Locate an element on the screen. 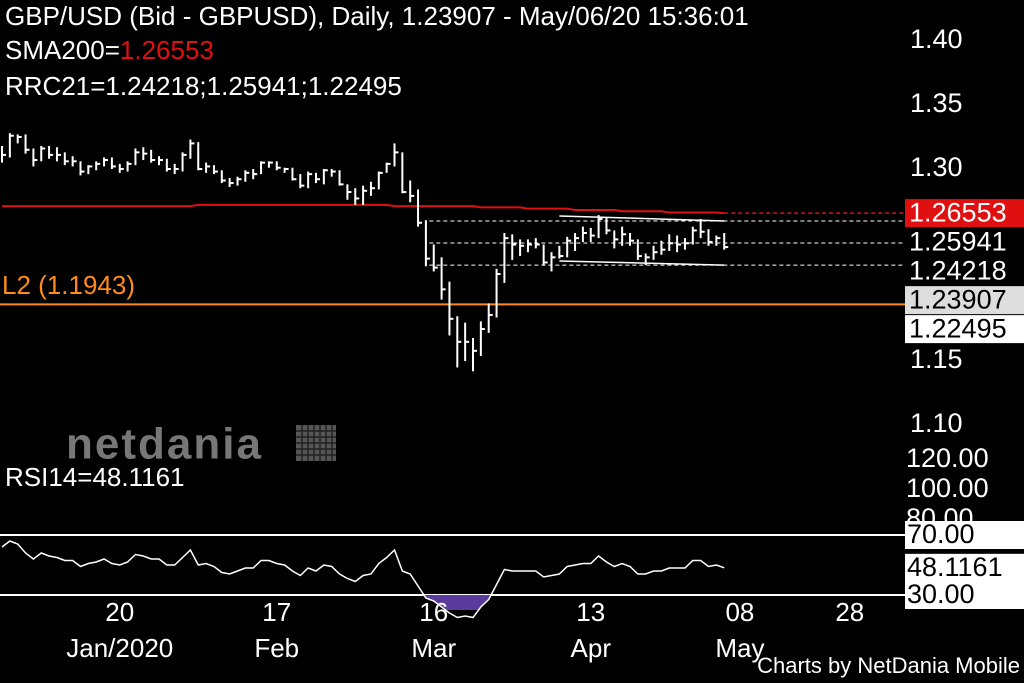  y-tick-label: 1.40 is located at coordinates (936, 39).